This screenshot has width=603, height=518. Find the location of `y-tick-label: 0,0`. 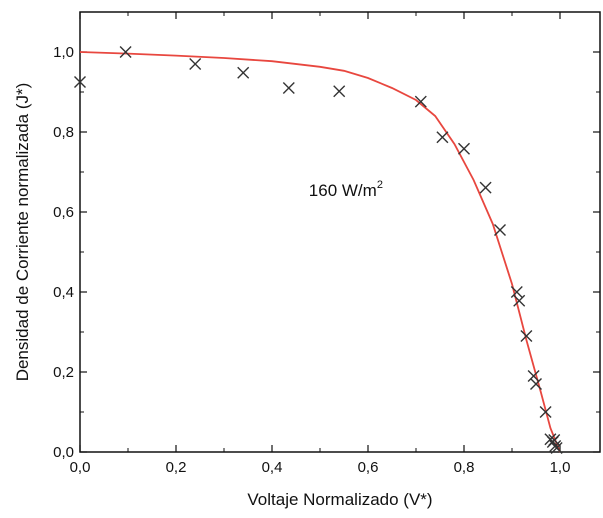

y-tick-label: 0,0 is located at coordinates (63, 452).